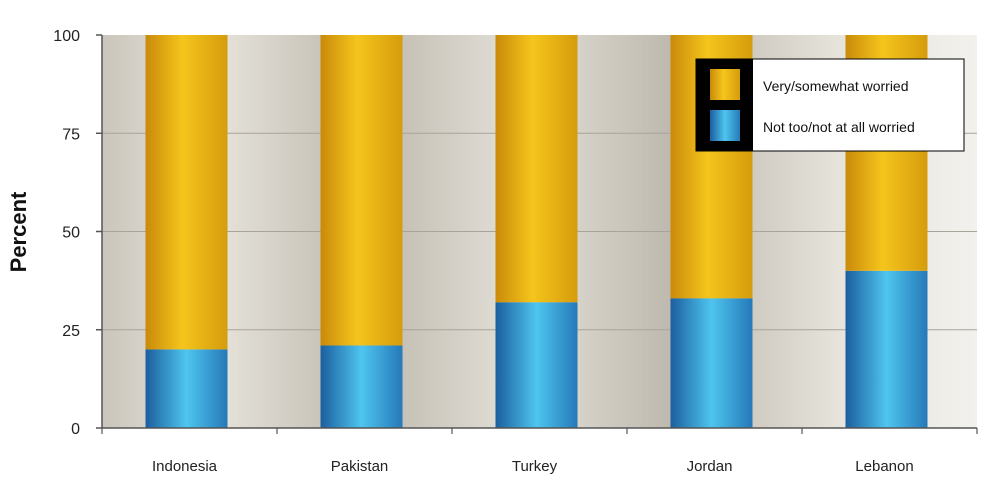 The width and height of the screenshot is (992, 495). What do you see at coordinates (185, 466) in the screenshot?
I see `x-tick-label: Indonesia` at bounding box center [185, 466].